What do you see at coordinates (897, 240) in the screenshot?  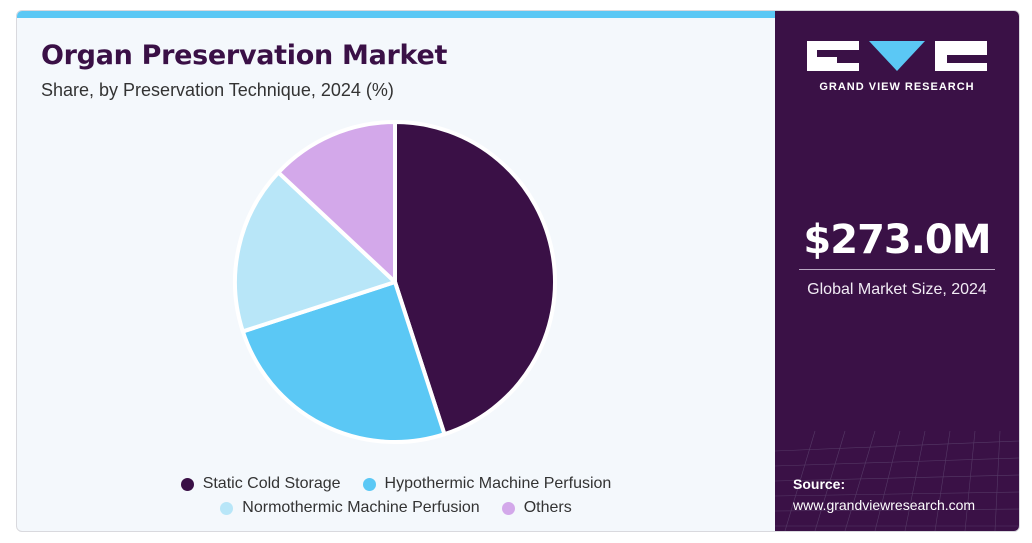 I see `market-size-value: $273.0M` at bounding box center [897, 240].